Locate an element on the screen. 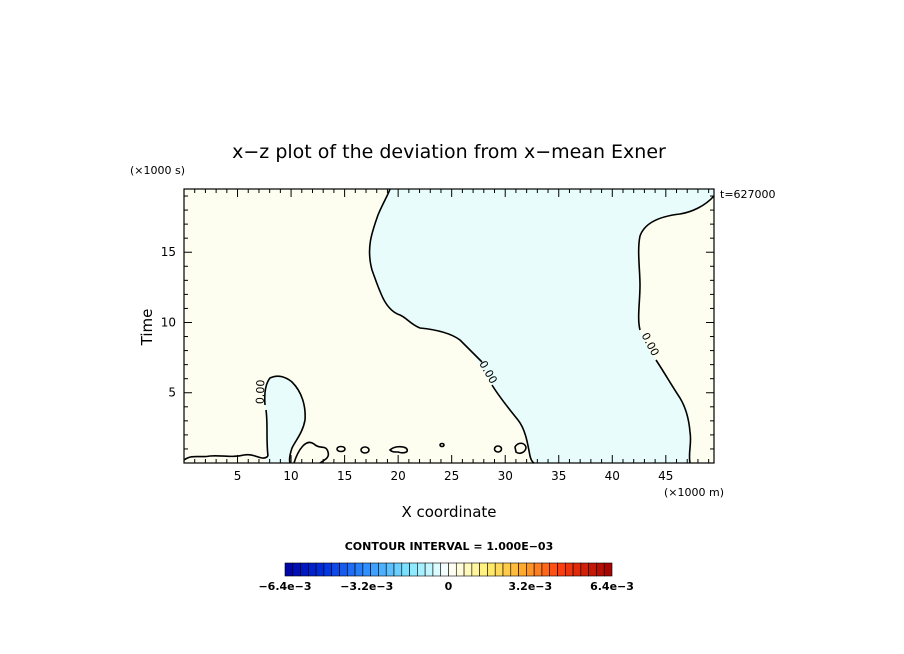 This screenshot has width=904, height=654. contour-bottom-segment is located at coordinates (311, 452).